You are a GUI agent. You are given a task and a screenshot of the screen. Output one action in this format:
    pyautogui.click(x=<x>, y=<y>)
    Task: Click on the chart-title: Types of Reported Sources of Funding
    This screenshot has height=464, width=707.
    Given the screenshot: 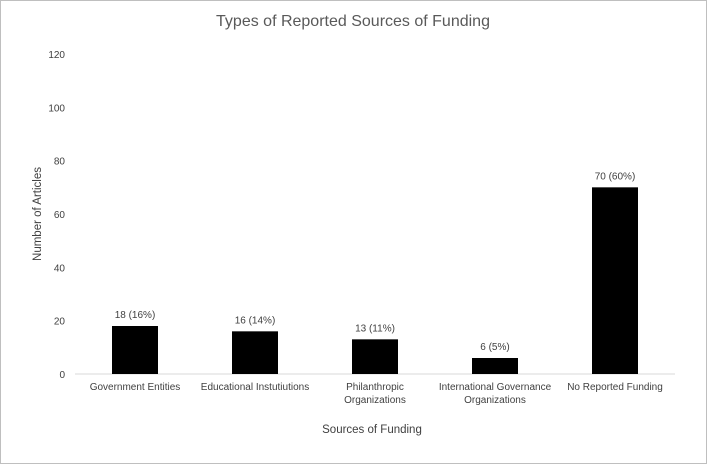 What is the action you would take?
    pyautogui.click(x=353, y=21)
    